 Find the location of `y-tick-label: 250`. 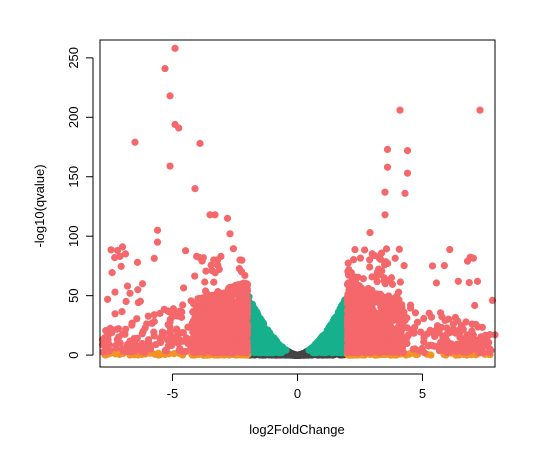

y-tick-label: 250 is located at coordinates (73, 58).